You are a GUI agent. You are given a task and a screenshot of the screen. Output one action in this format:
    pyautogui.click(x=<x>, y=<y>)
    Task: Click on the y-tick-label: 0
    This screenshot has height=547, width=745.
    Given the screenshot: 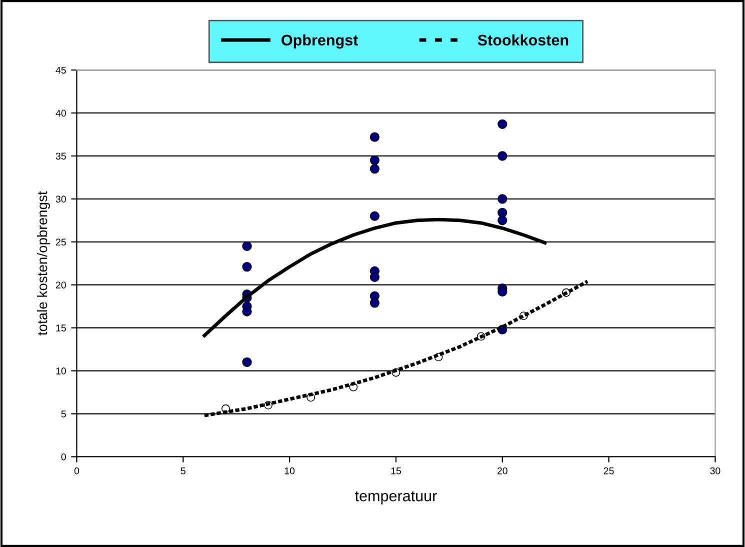 What is the action you would take?
    pyautogui.click(x=63, y=456)
    